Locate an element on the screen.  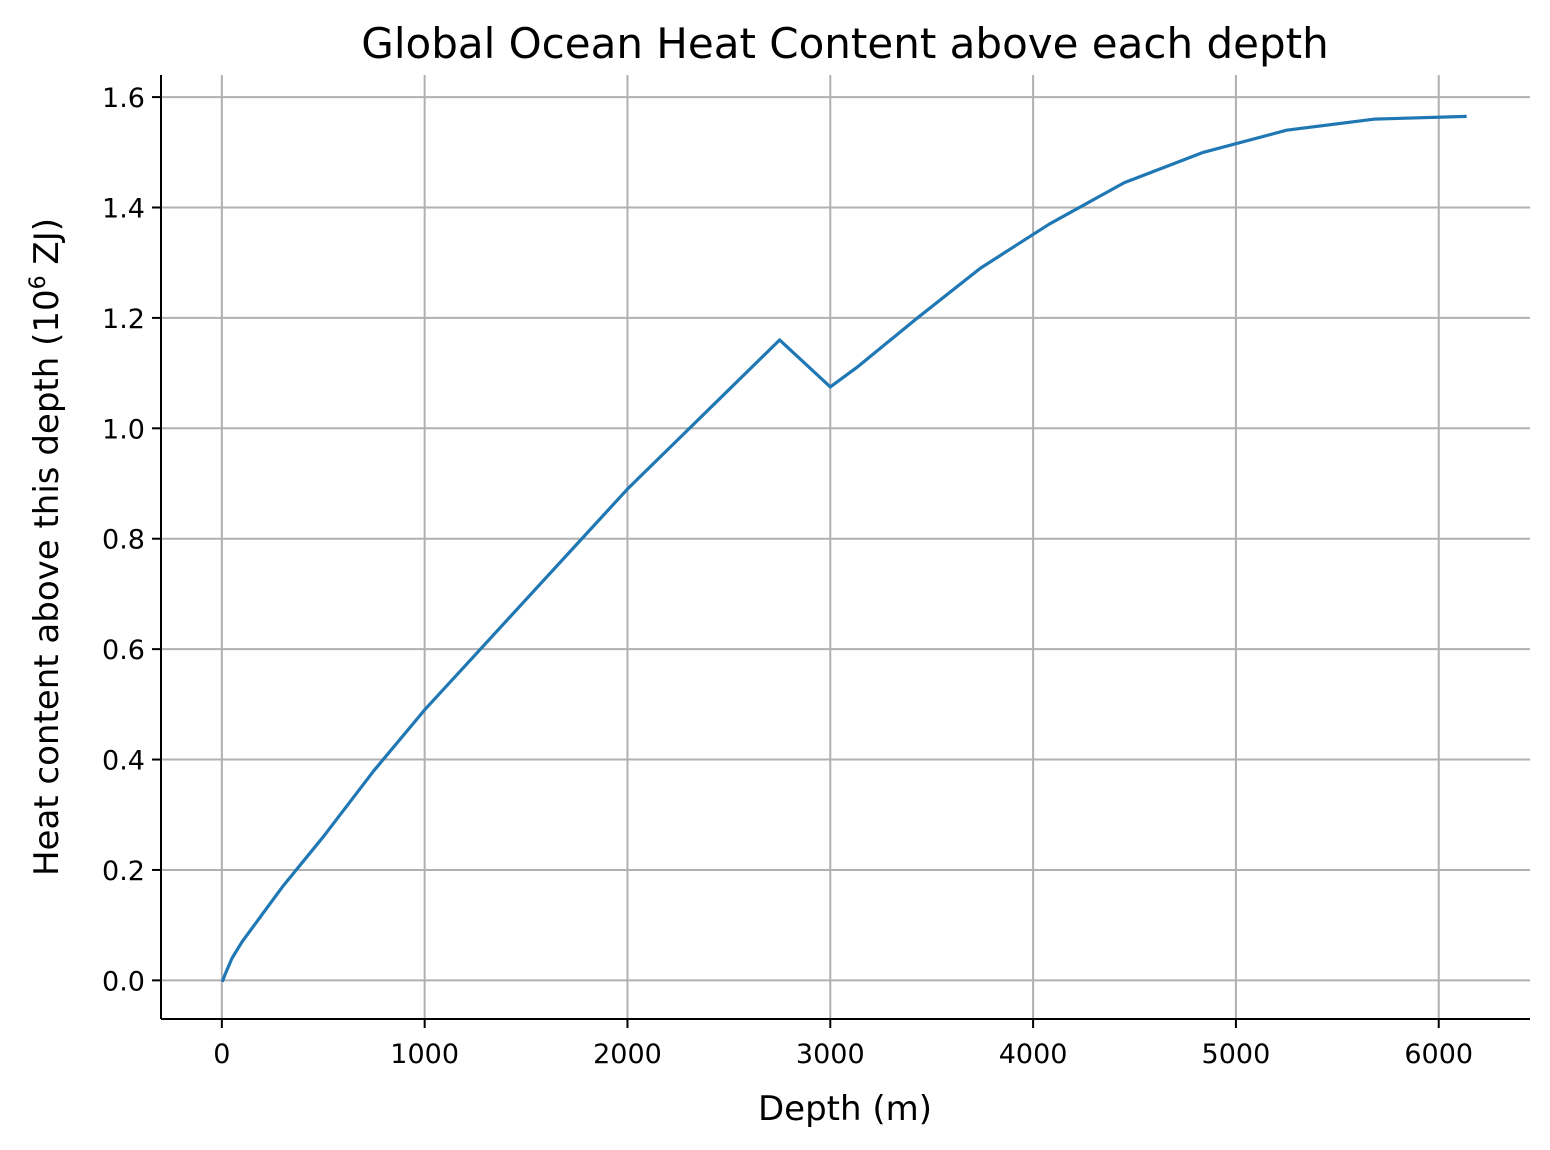
y-tick-label: 0.4 is located at coordinates (123, 761).